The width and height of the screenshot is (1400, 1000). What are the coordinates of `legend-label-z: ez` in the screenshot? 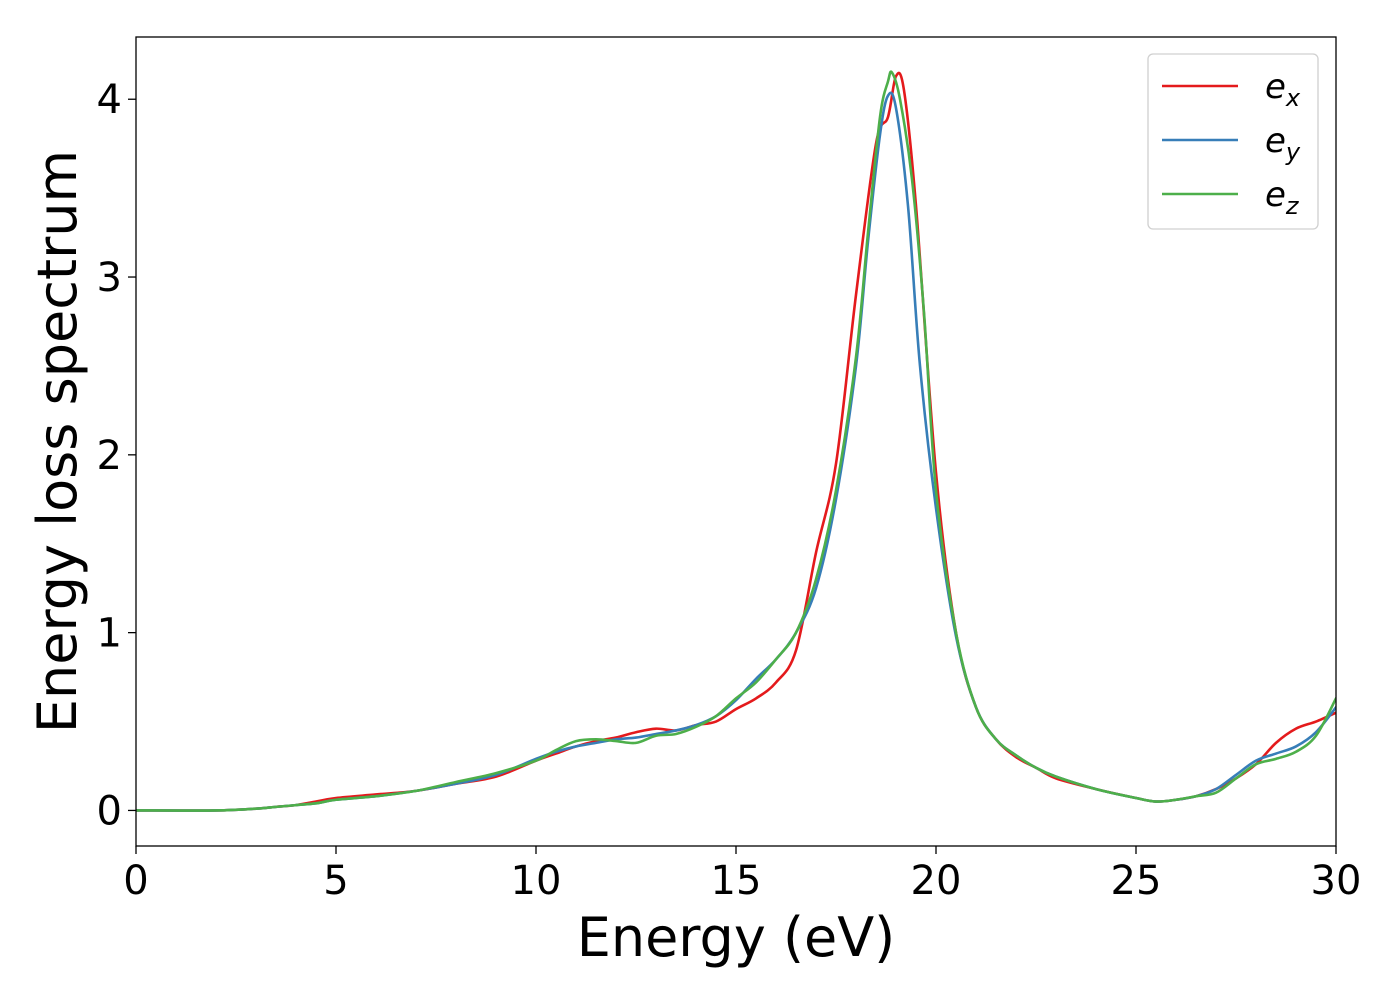 It's located at (1282, 197).